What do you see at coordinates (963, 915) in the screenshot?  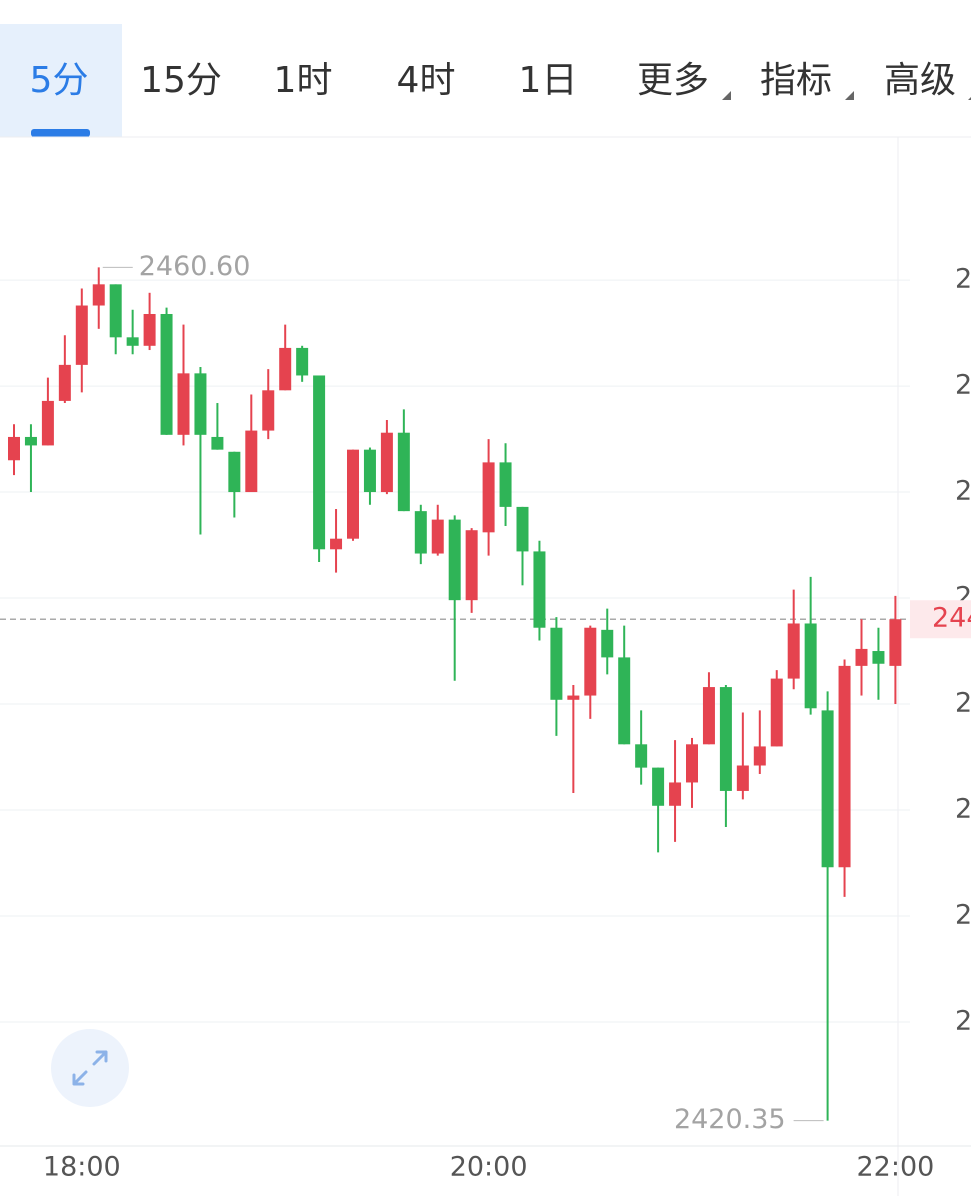 I see `y-tick-label: 2430` at bounding box center [963, 915].